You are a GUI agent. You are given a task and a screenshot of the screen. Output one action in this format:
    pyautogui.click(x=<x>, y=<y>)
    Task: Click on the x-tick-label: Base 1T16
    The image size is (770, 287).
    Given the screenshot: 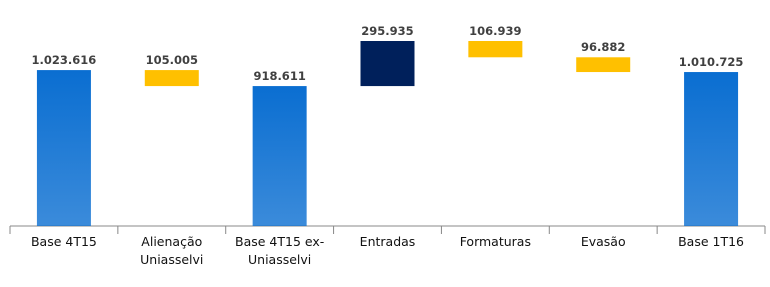 What is the action you would take?
    pyautogui.click(x=711, y=241)
    